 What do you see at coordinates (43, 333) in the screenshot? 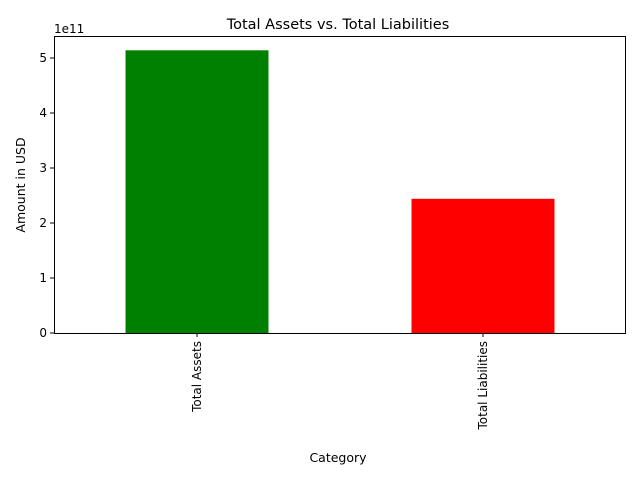
I see `y-tick-label: 0` at bounding box center [43, 333].